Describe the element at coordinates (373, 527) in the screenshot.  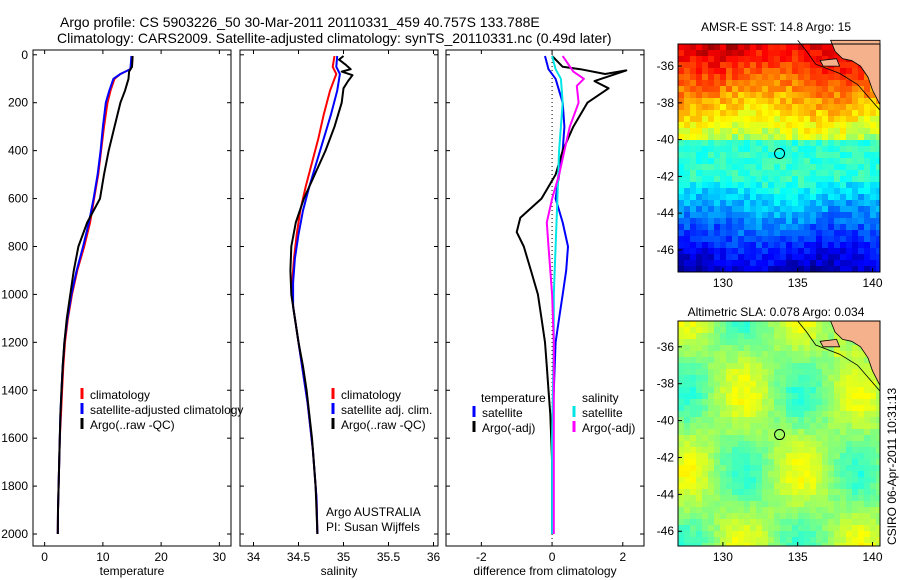
I see `annotation-text: PI: Susan Wijffels` at that location.